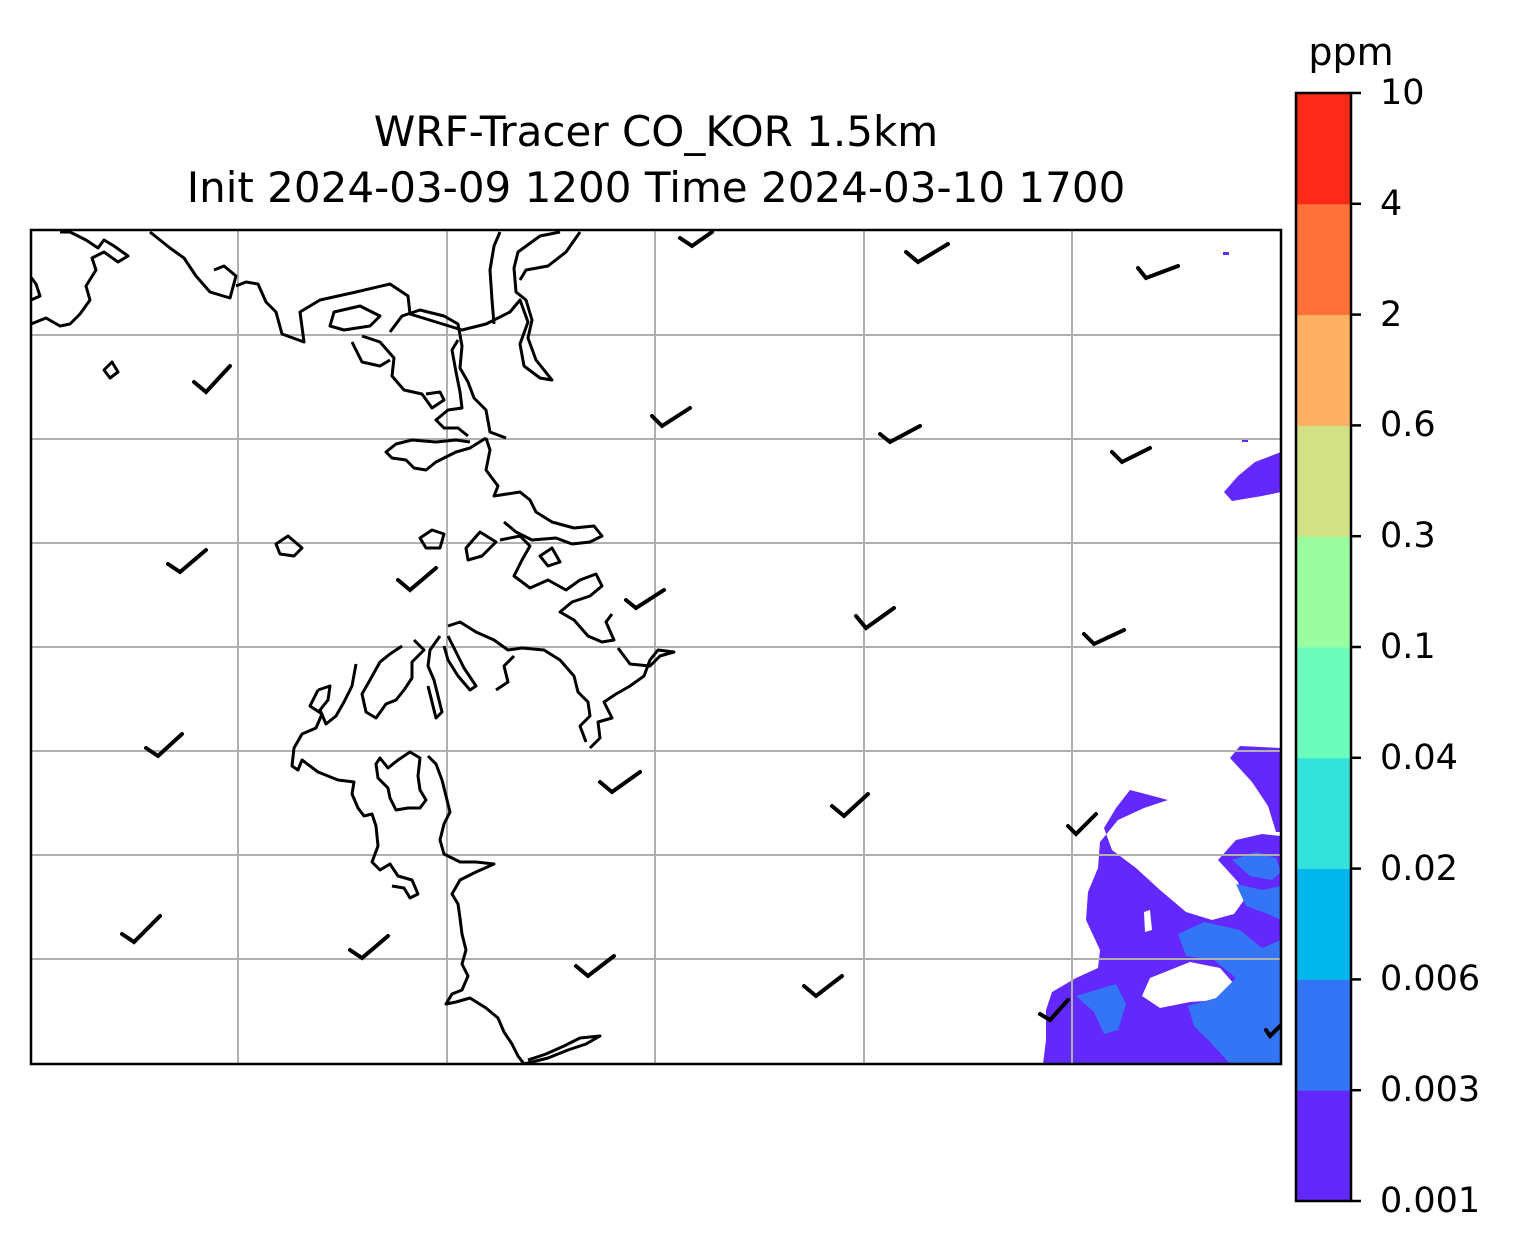 The image size is (1528, 1256). I want to click on tracer-fill, so click(1162, 658).